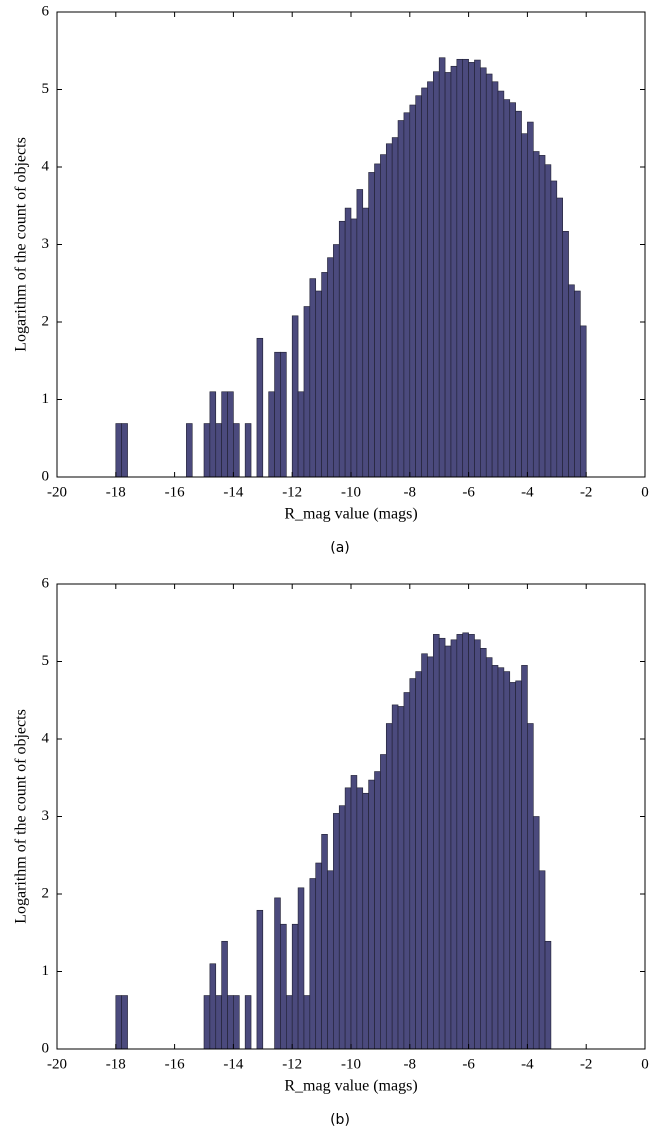  What do you see at coordinates (351, 1064) in the screenshot?
I see `x-tick-label: -10` at bounding box center [351, 1064].